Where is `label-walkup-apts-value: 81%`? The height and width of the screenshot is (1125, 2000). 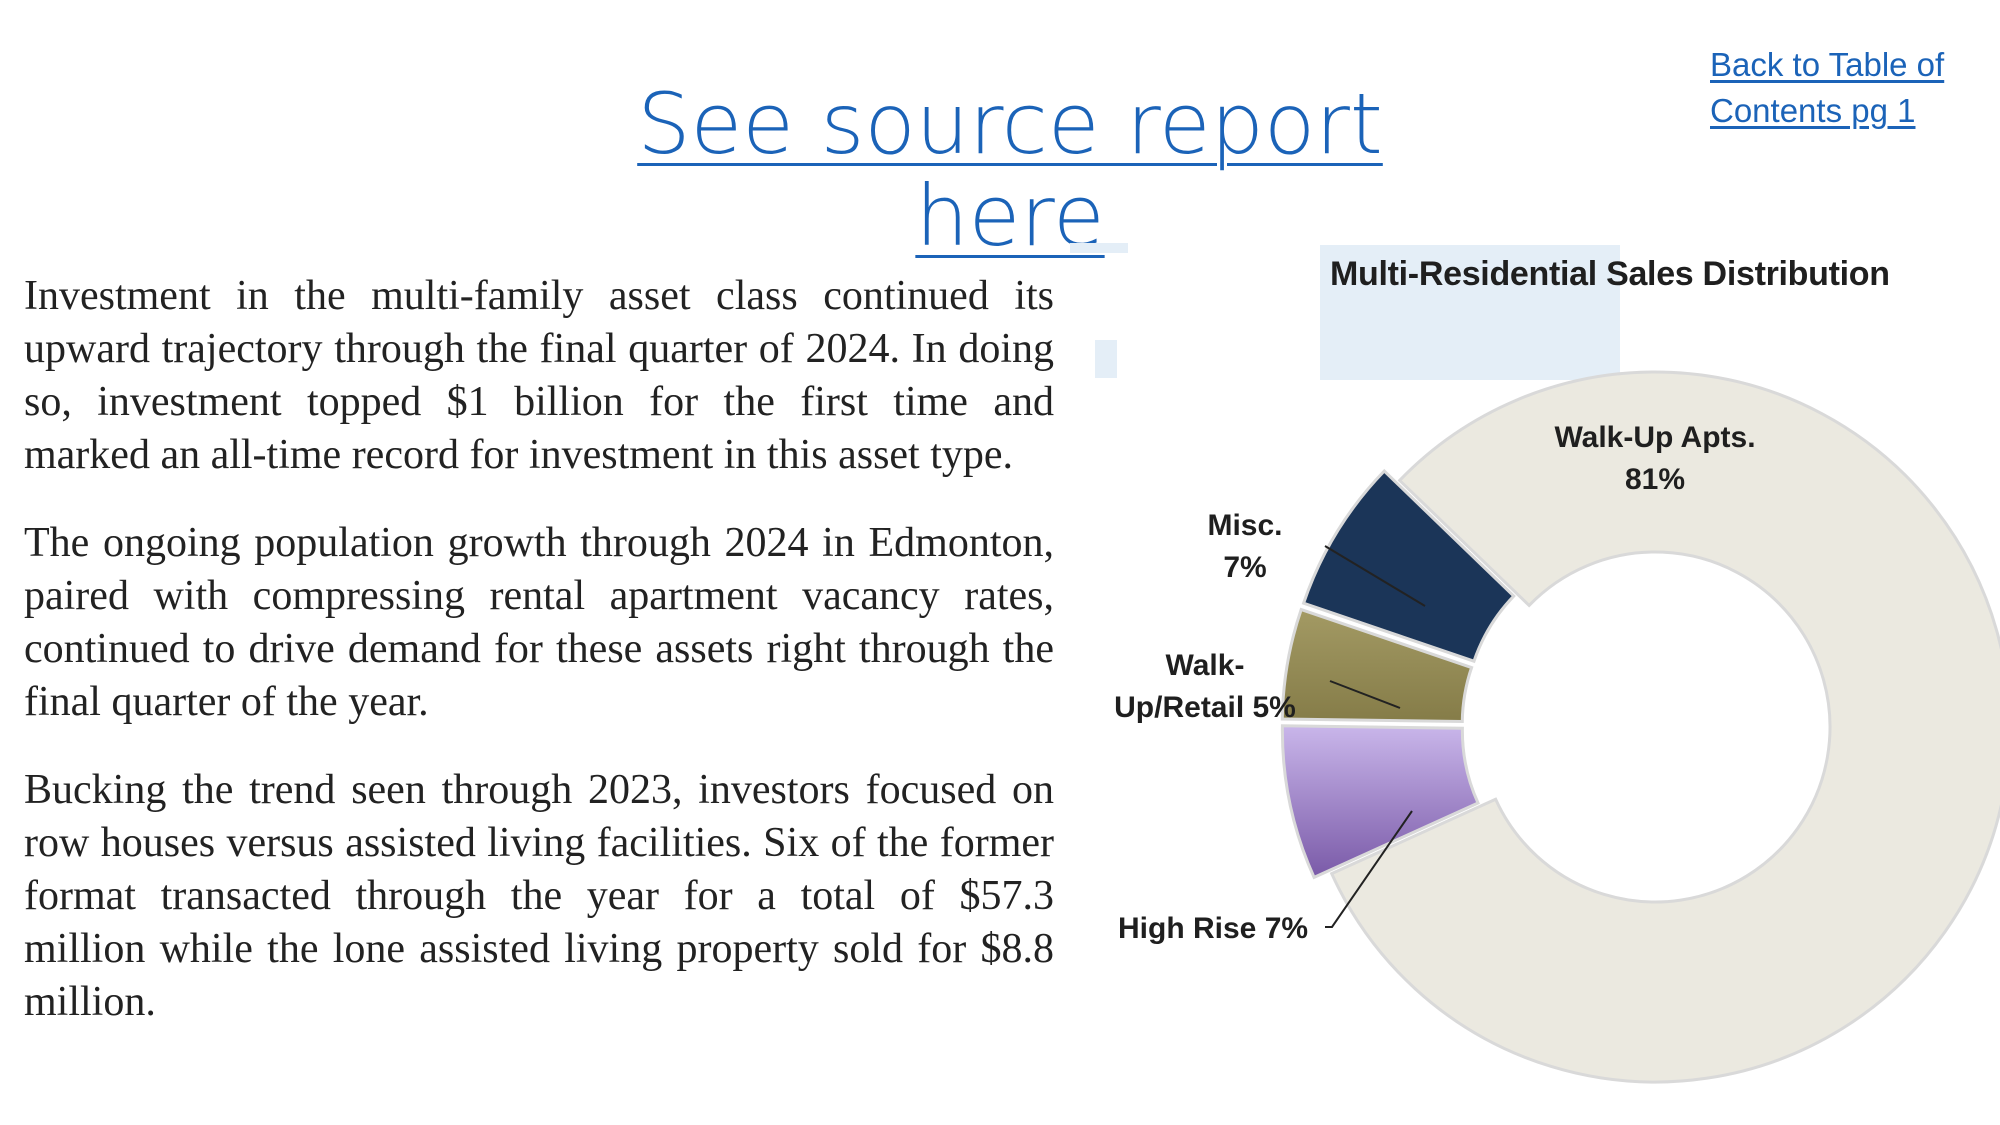
label-walkup-apts-value: 81% is located at coordinates (1655, 479).